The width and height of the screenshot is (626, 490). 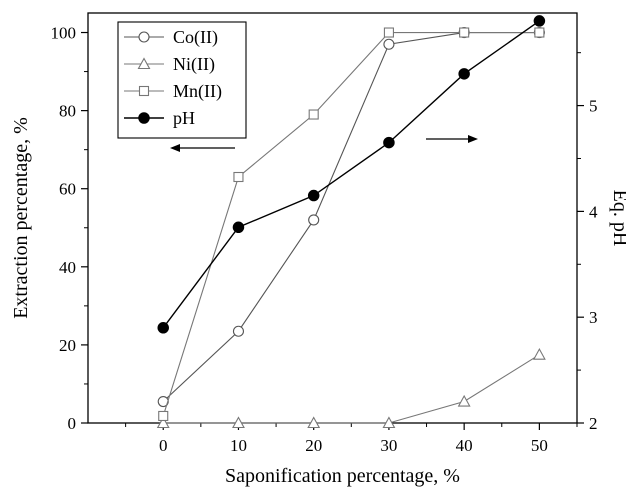 I want to click on legend-item: Ni(II), so click(x=169, y=64).